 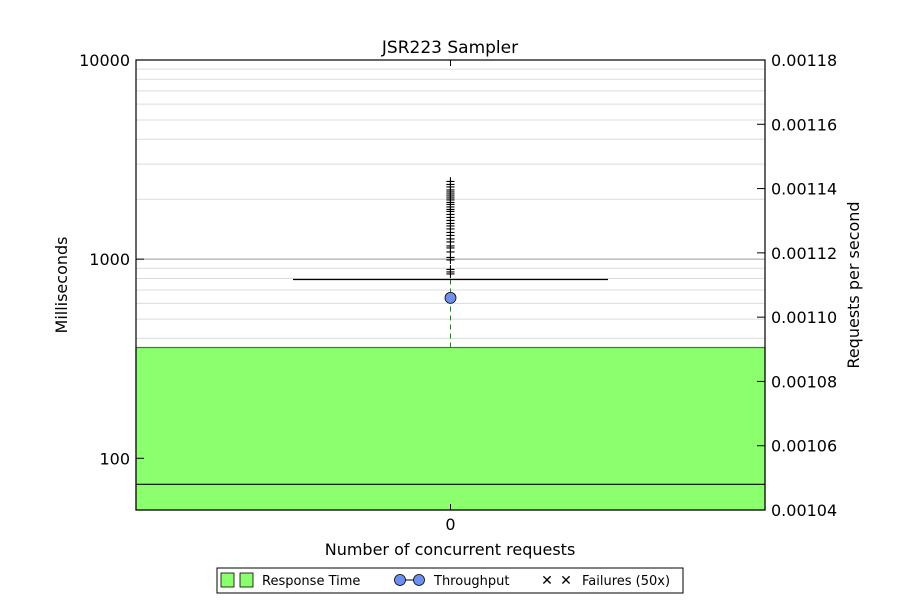 I want to click on y2-tick-label: 0.00104, so click(x=804, y=510).